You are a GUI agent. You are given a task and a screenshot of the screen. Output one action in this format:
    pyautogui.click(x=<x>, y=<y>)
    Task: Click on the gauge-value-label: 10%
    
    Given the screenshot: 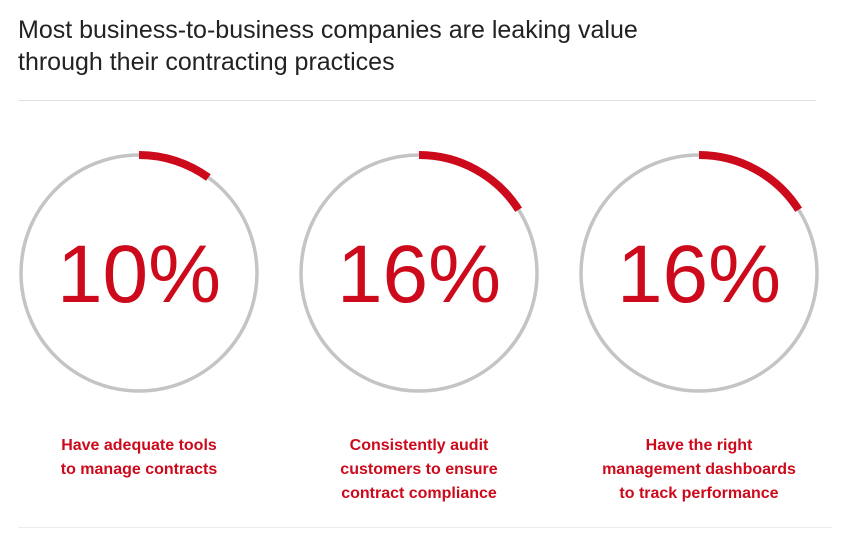 What is the action you would take?
    pyautogui.click(x=139, y=274)
    